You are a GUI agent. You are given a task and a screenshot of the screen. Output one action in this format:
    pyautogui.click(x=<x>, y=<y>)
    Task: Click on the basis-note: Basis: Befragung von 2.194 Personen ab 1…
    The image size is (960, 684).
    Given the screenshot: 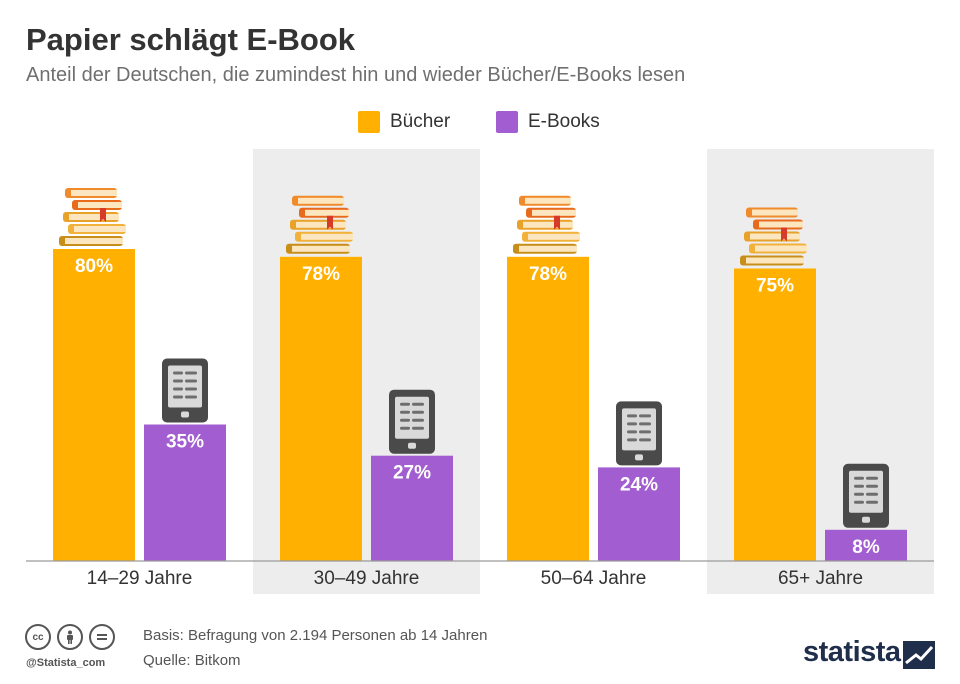 What is the action you would take?
    pyautogui.click(x=315, y=635)
    